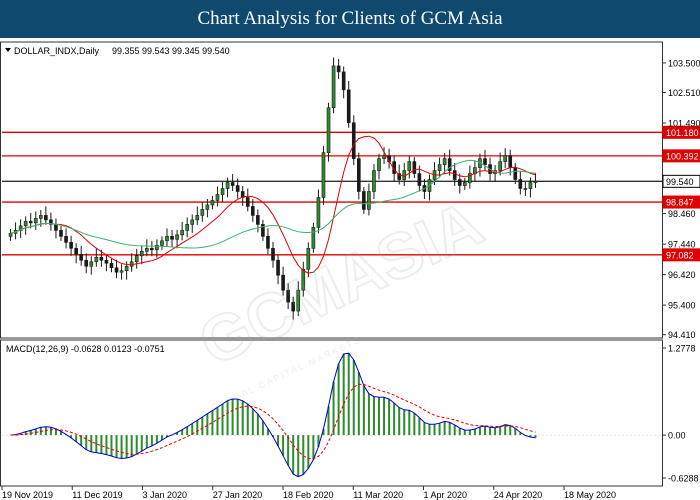 Image resolution: width=700 pixels, height=500 pixels. I want to click on ohlc-label: 99.355 99.543 99.345 99.540, so click(171, 51).